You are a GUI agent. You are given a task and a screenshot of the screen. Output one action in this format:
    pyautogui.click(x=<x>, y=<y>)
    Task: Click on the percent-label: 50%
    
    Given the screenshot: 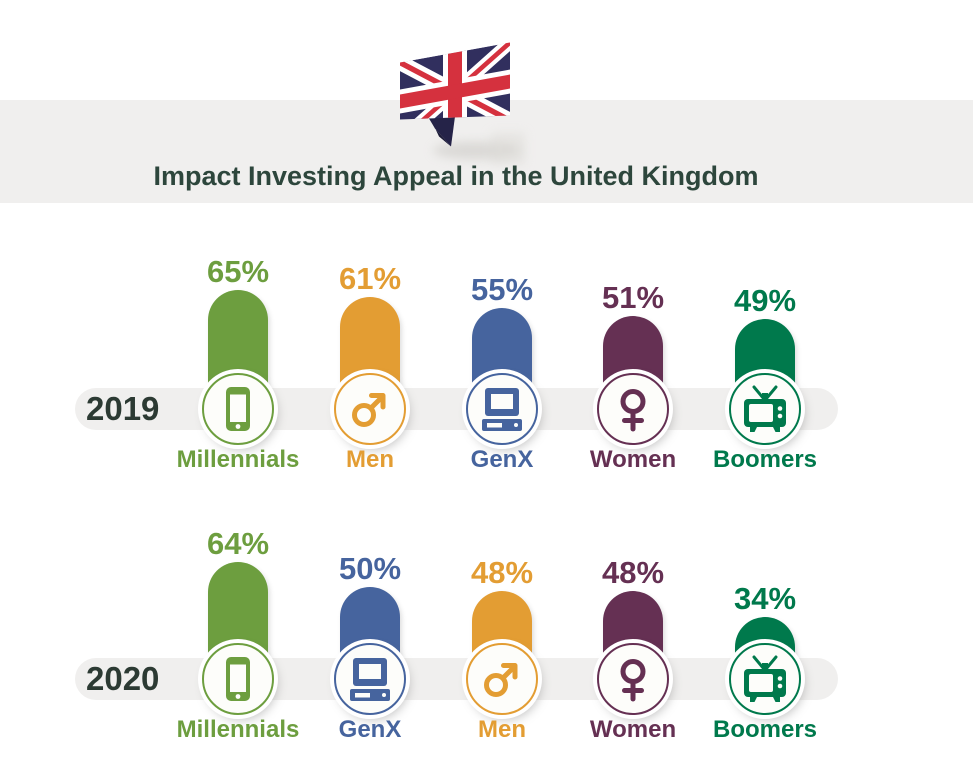 What is the action you would take?
    pyautogui.click(x=370, y=568)
    